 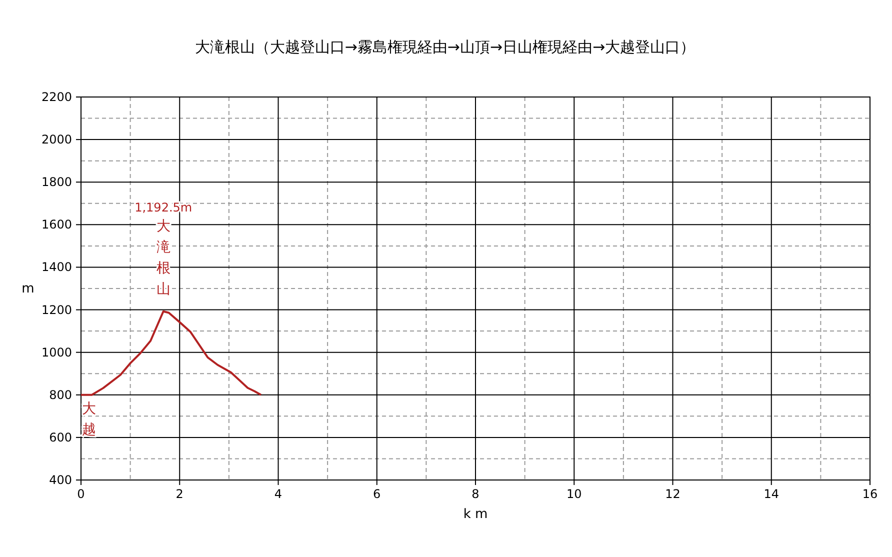 I want to click on x-tick-label: 6, so click(x=377, y=494).